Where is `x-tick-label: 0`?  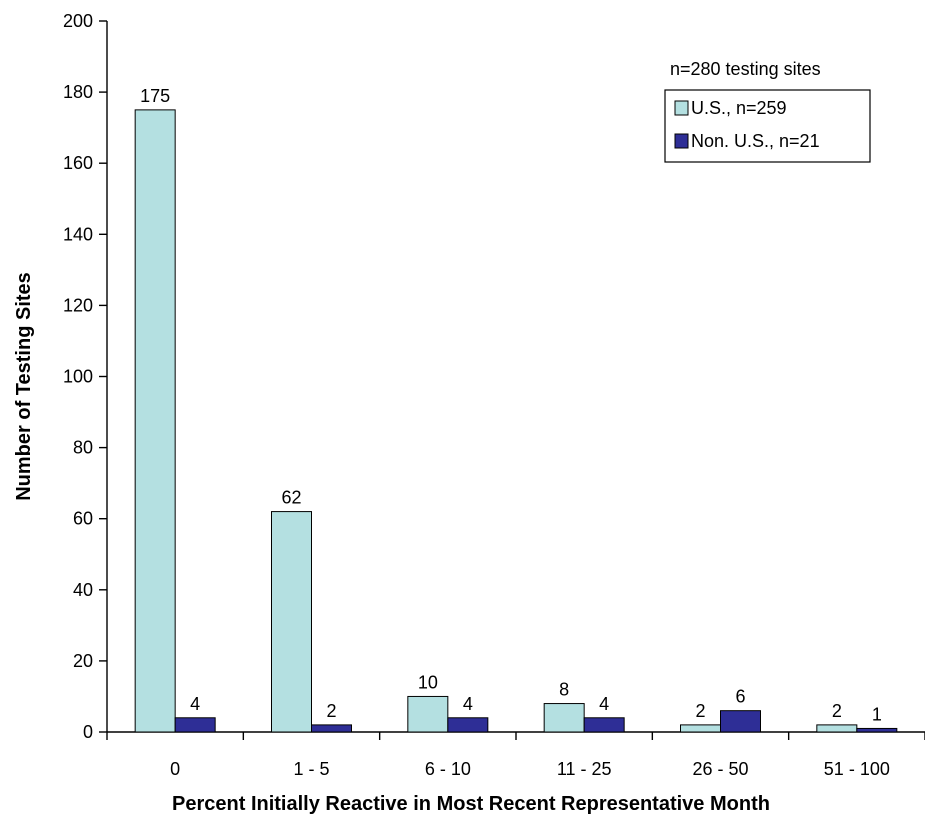 x-tick-label: 0 is located at coordinates (175, 769).